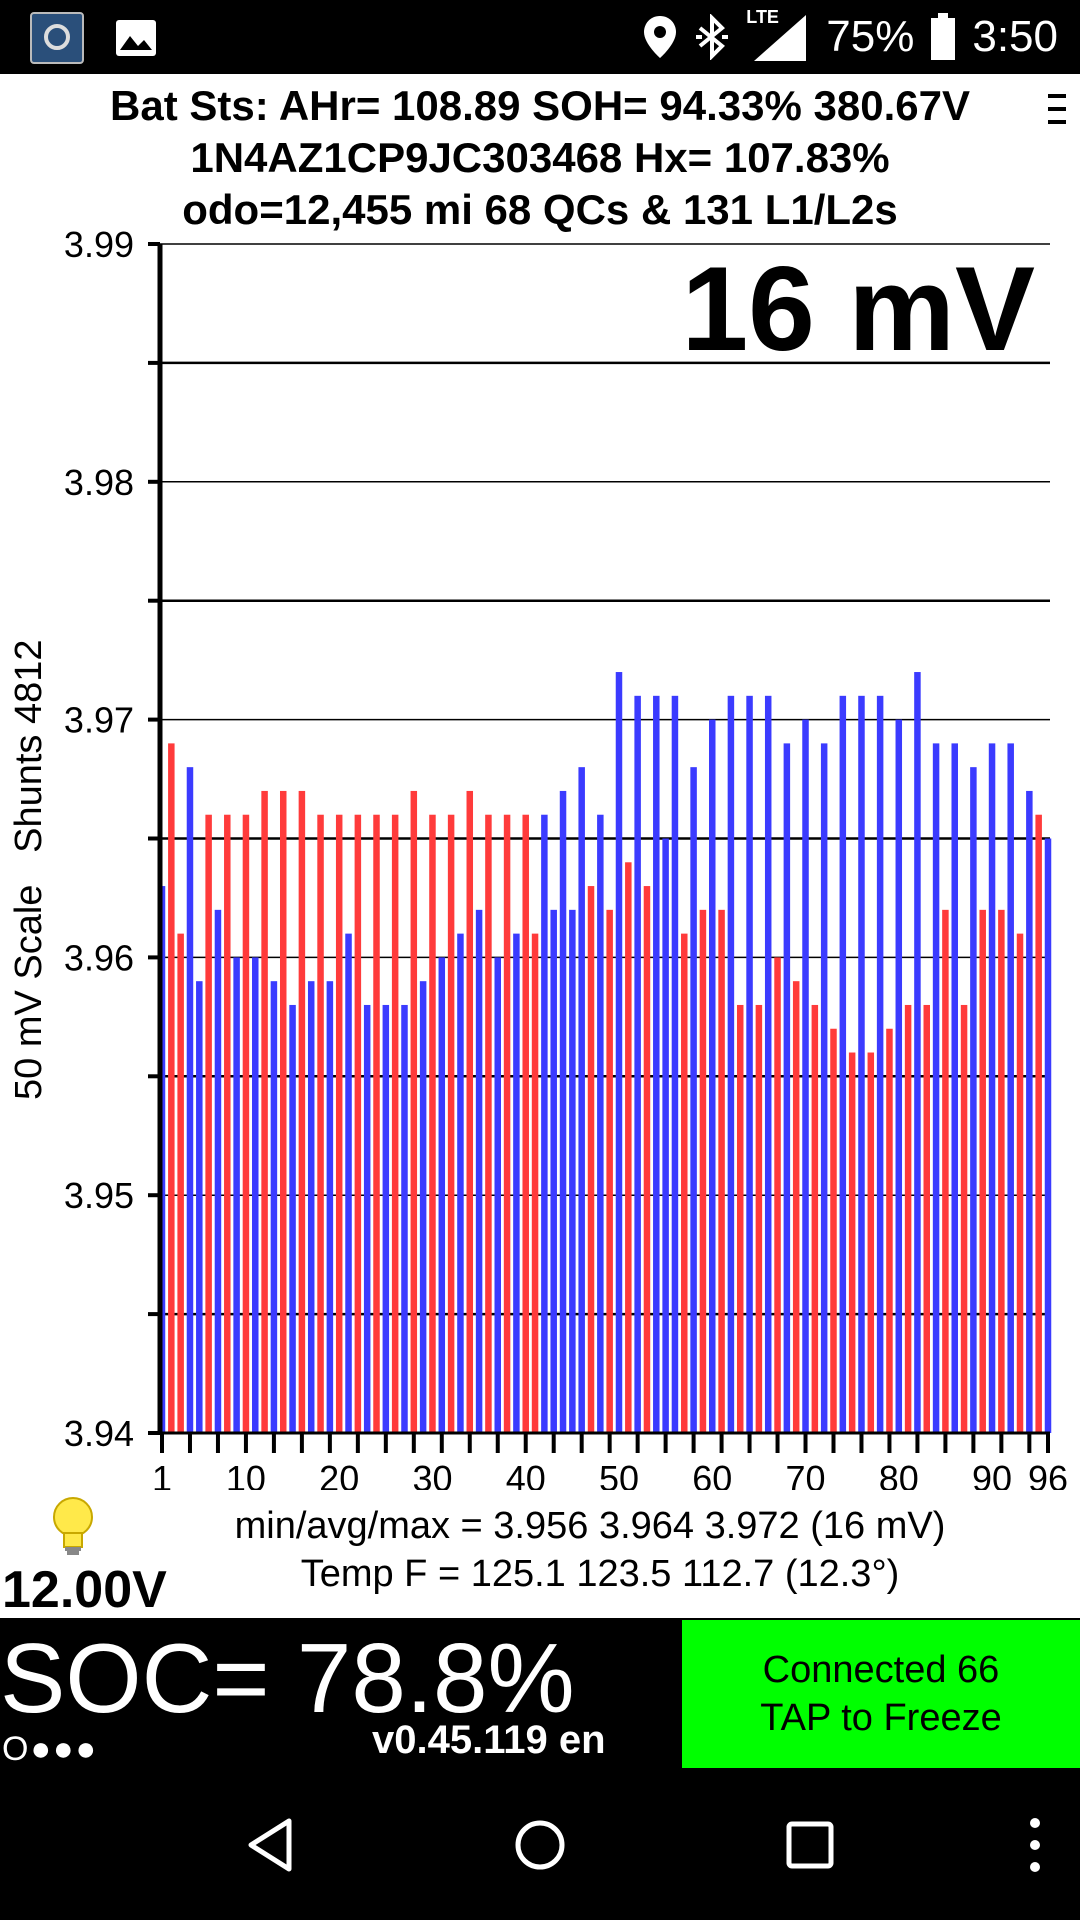  What do you see at coordinates (943, 36) in the screenshot?
I see `battery-icon` at bounding box center [943, 36].